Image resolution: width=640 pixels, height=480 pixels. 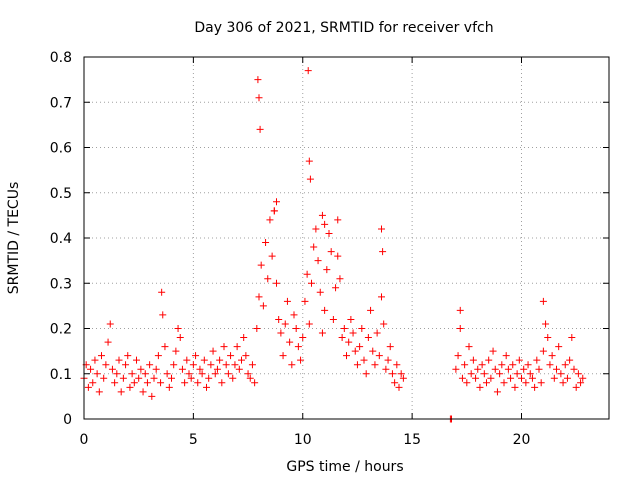 I want to click on y-tick-label: 0.8, so click(x=61, y=58).